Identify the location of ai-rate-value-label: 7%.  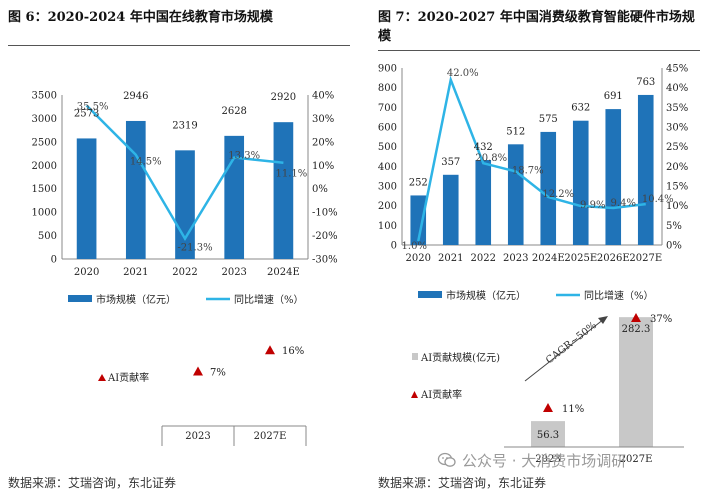
(218, 372).